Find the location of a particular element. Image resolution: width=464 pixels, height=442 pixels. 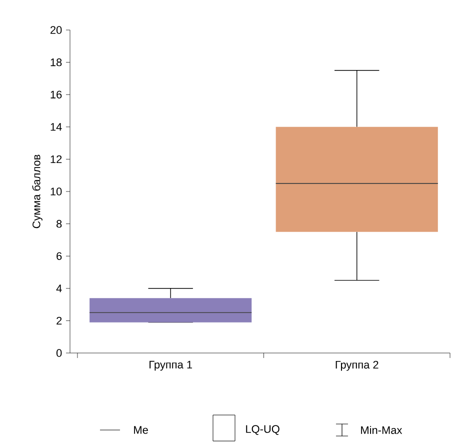

text: Min-Max is located at coordinates (381, 430).